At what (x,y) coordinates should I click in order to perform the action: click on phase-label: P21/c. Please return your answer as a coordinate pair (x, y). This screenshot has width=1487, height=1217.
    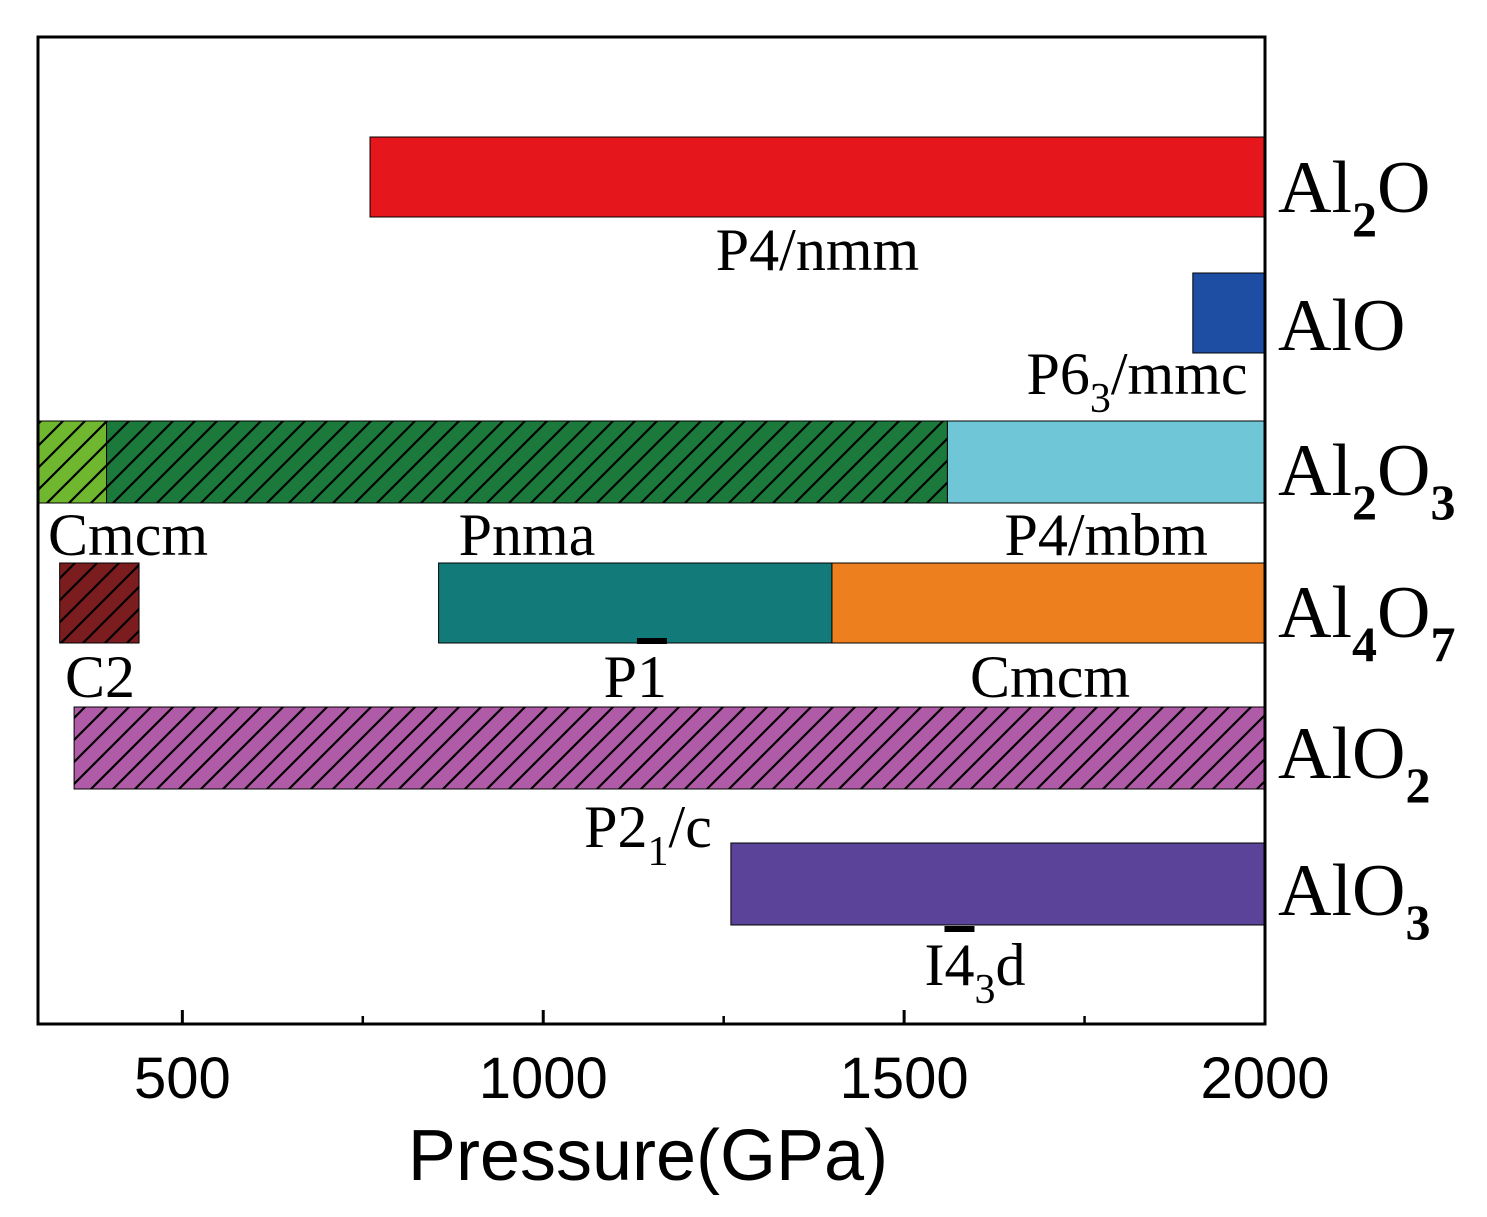
    Looking at the image, I should click on (648, 834).